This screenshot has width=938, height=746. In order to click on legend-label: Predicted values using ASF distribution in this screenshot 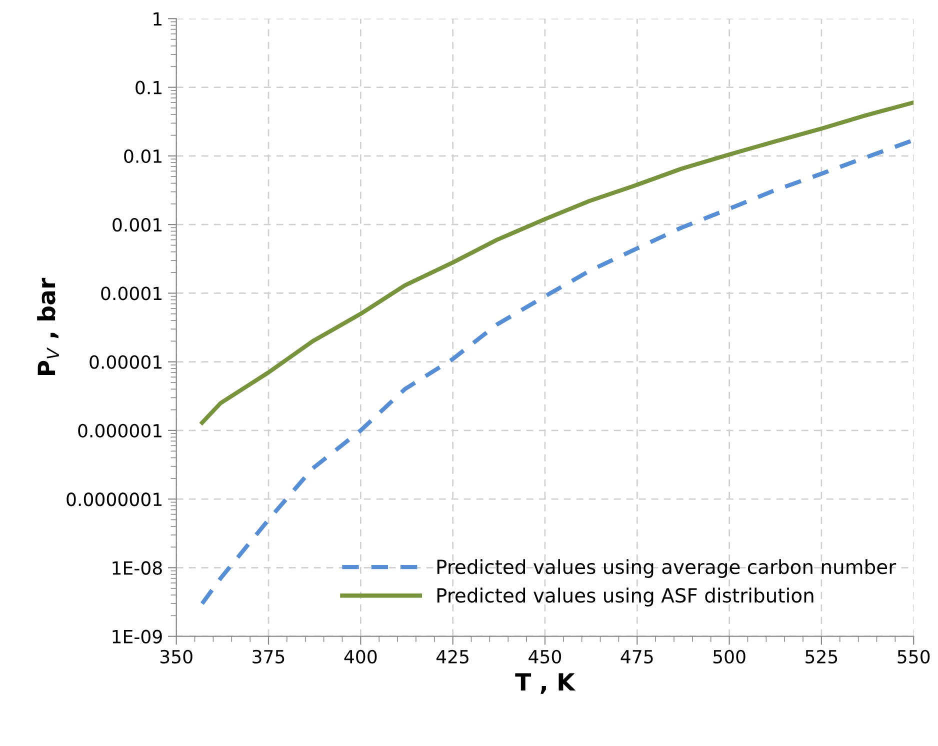, I will do `click(625, 597)`.